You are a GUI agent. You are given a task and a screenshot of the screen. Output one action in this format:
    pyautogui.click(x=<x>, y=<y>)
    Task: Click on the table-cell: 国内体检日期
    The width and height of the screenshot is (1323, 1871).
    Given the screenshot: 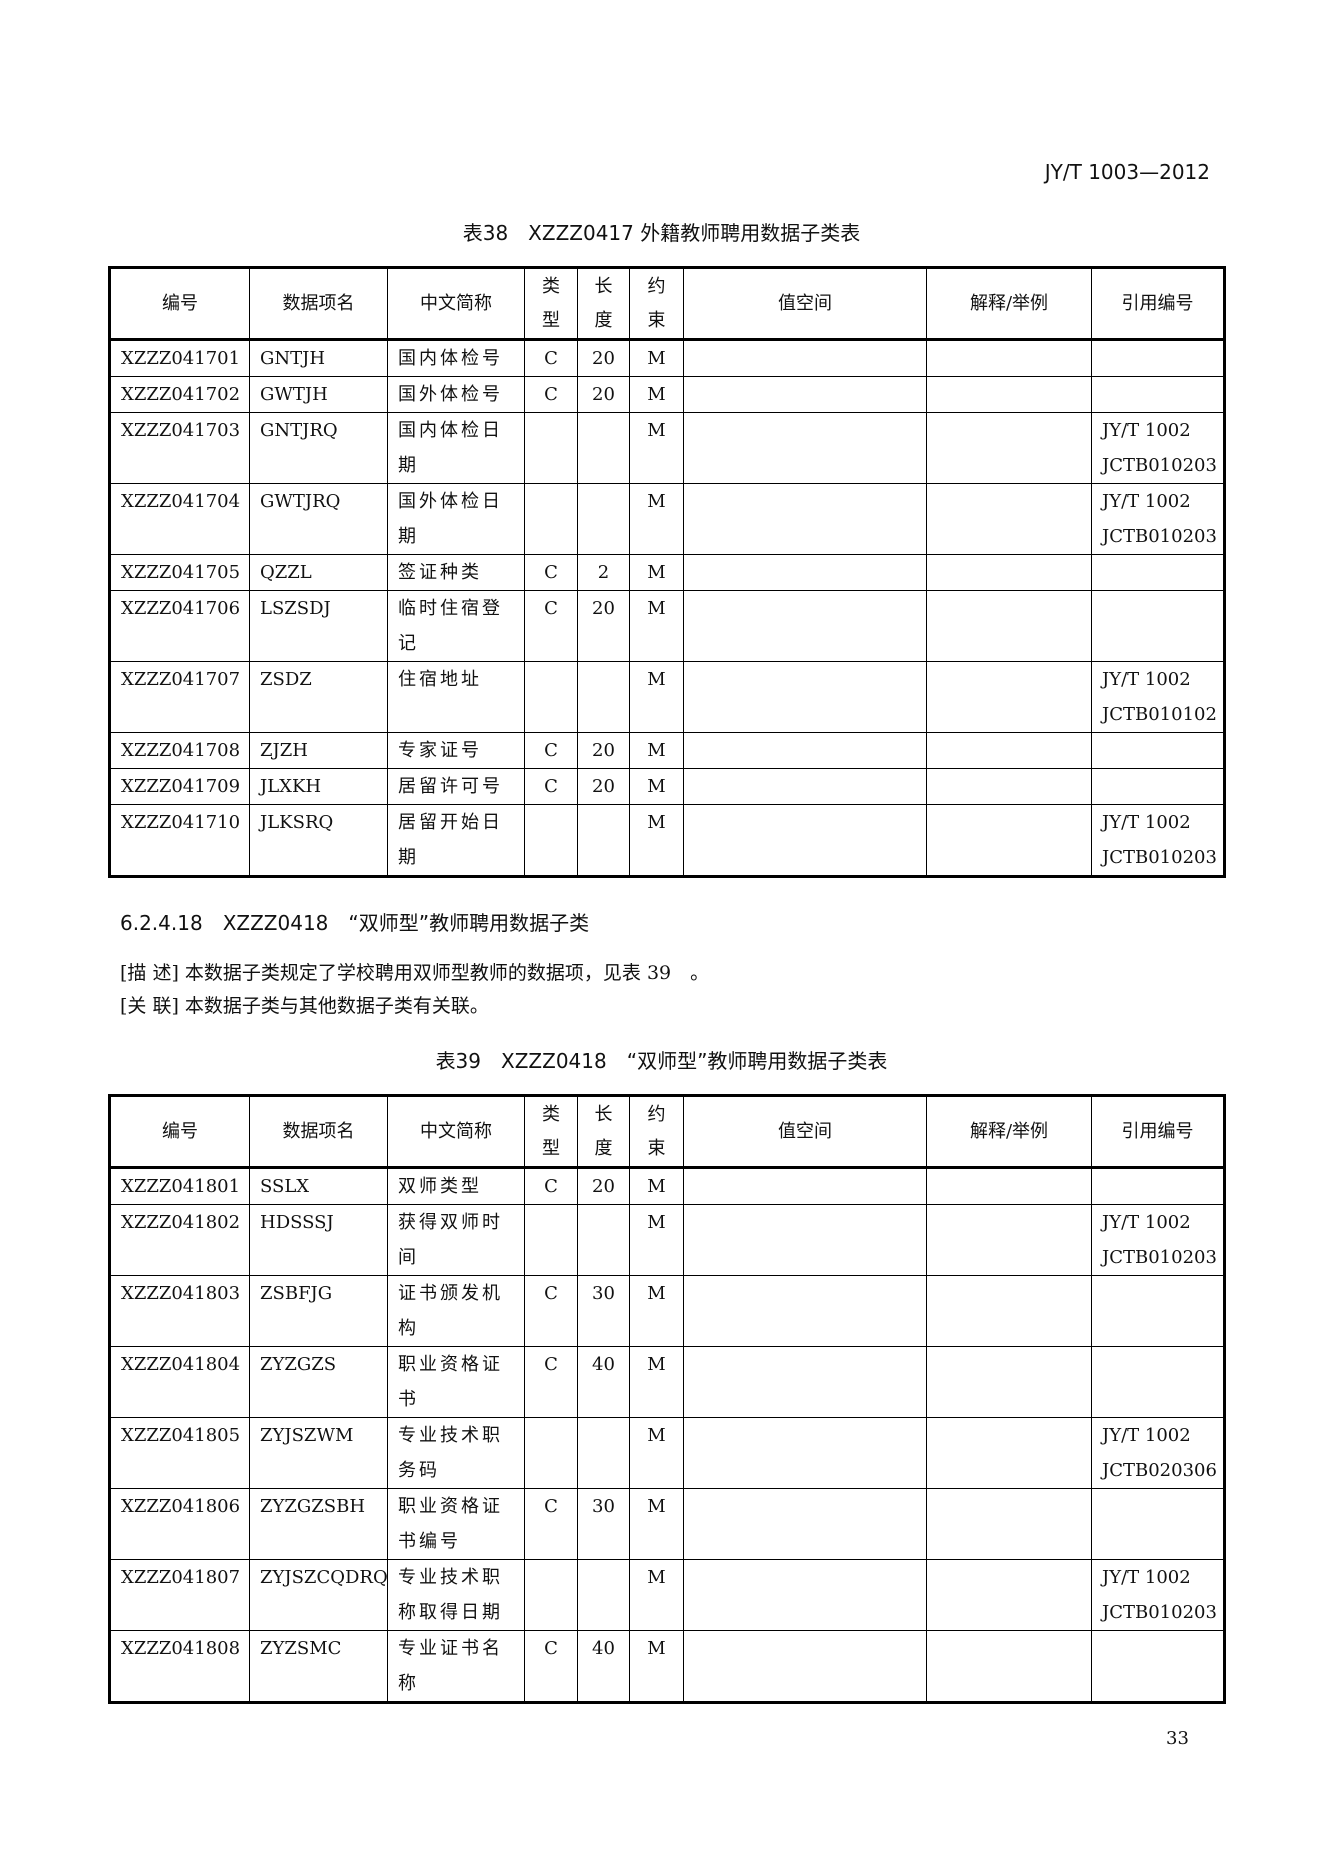 What is the action you would take?
    pyautogui.click(x=456, y=448)
    